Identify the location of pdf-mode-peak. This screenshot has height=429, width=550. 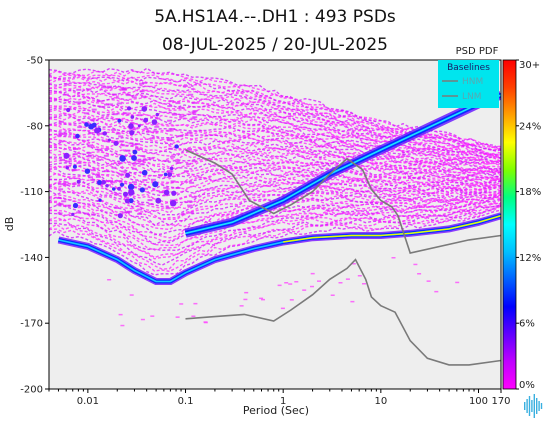
(392, 229).